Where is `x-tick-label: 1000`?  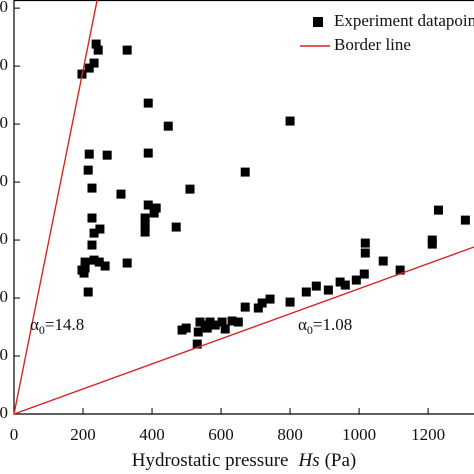 x-tick-label: 1000 is located at coordinates (359, 434).